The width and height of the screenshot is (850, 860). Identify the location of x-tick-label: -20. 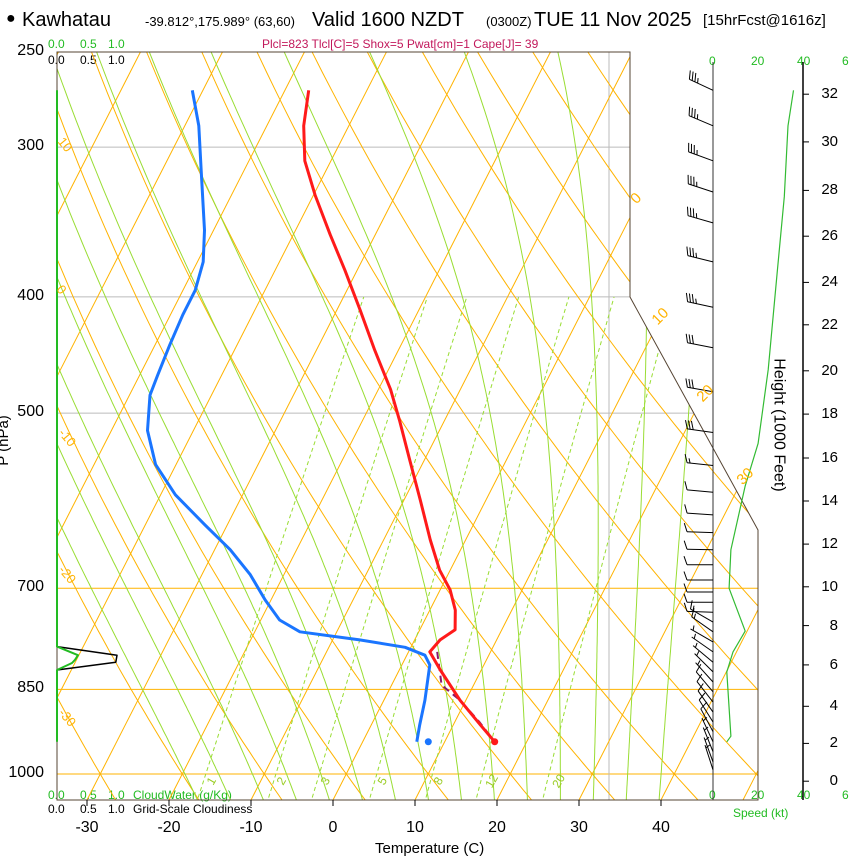
(169, 827).